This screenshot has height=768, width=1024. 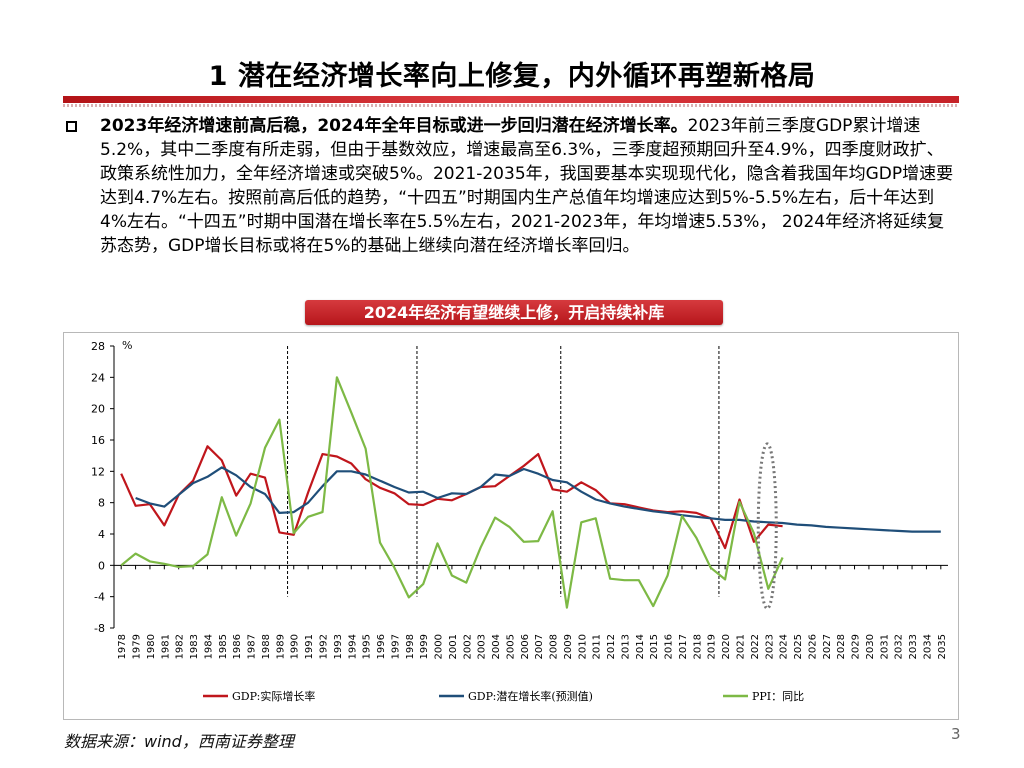 What do you see at coordinates (511, 99) in the screenshot?
I see `title-underline-bar` at bounding box center [511, 99].